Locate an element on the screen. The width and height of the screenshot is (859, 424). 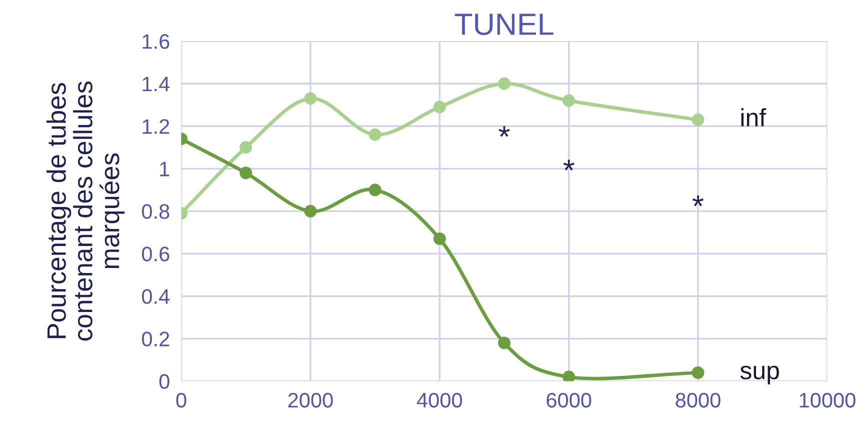
y-tick-label: 0.6 is located at coordinates (156, 254).